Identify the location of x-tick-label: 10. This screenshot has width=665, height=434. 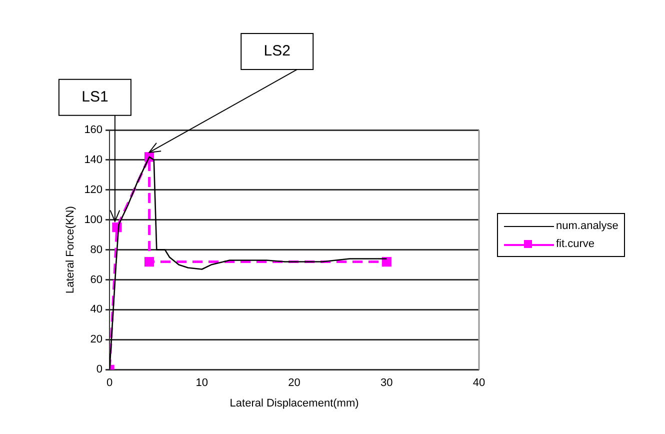
(202, 383).